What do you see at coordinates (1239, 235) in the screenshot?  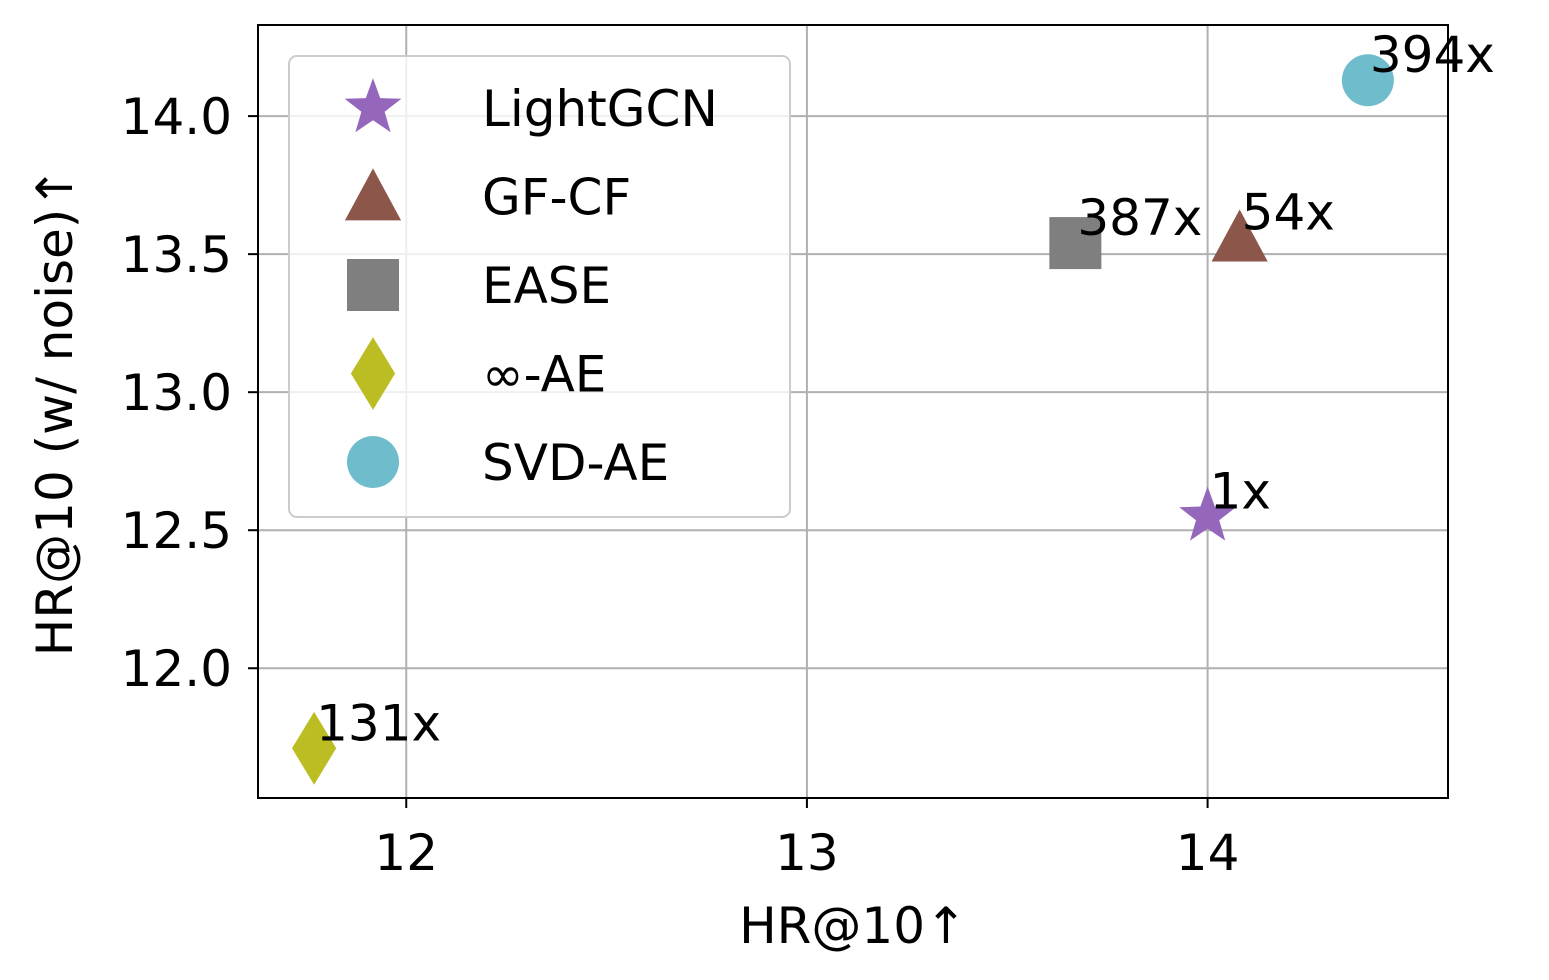 I see `data-point-triangle` at bounding box center [1239, 235].